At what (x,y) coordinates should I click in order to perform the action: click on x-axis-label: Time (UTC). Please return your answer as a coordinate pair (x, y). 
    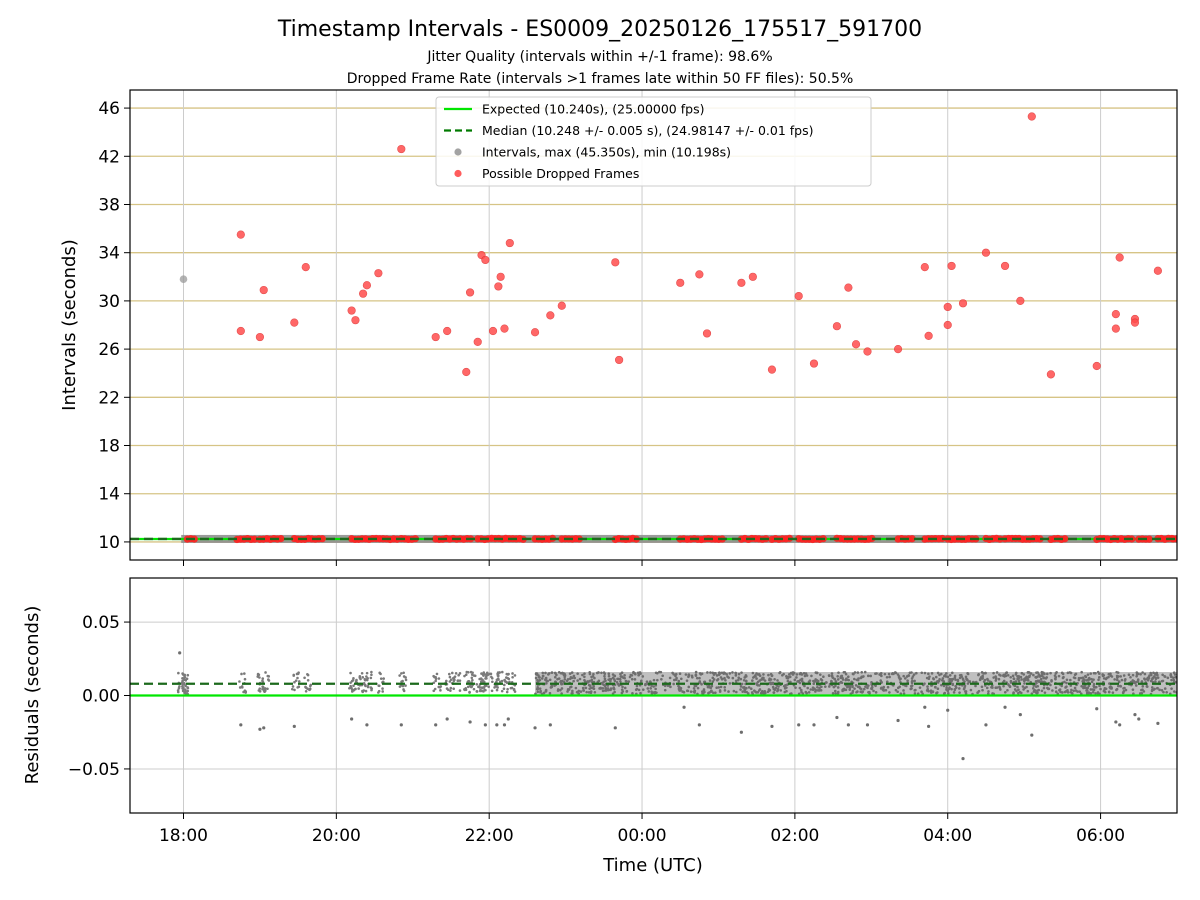
    Looking at the image, I should click on (652, 865).